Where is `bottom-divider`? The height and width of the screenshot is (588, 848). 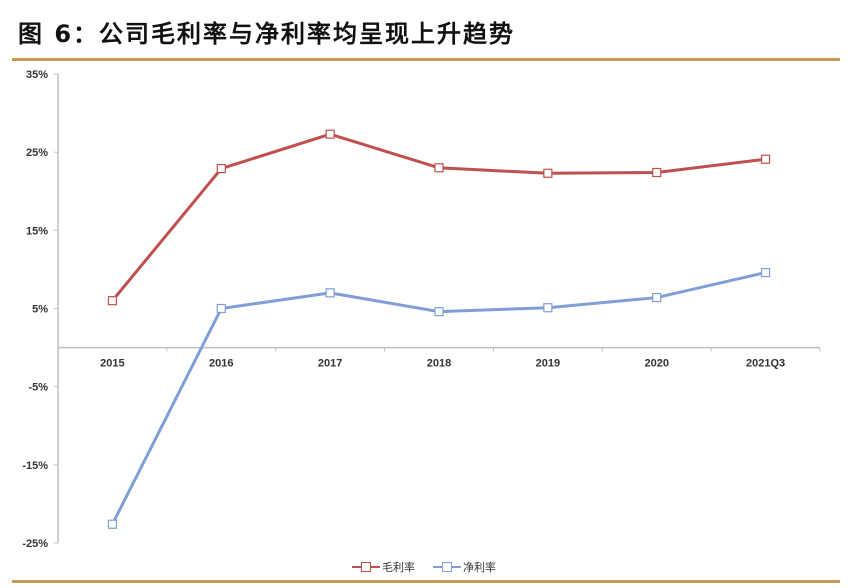 bottom-divider is located at coordinates (426, 581).